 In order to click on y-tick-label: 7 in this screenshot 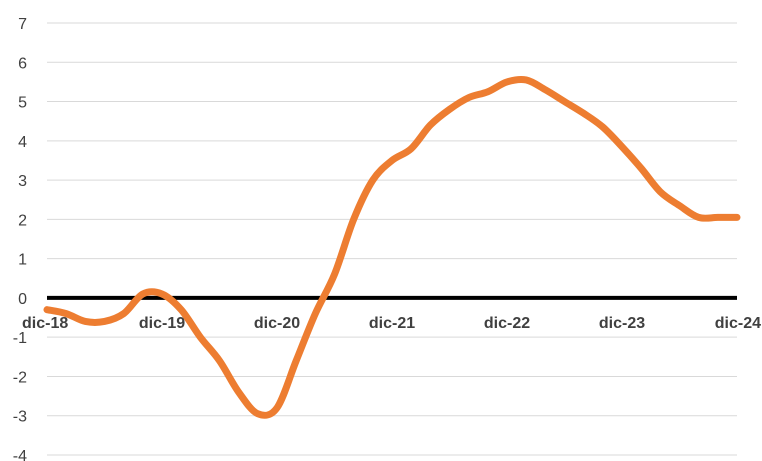, I will do `click(22, 24)`.